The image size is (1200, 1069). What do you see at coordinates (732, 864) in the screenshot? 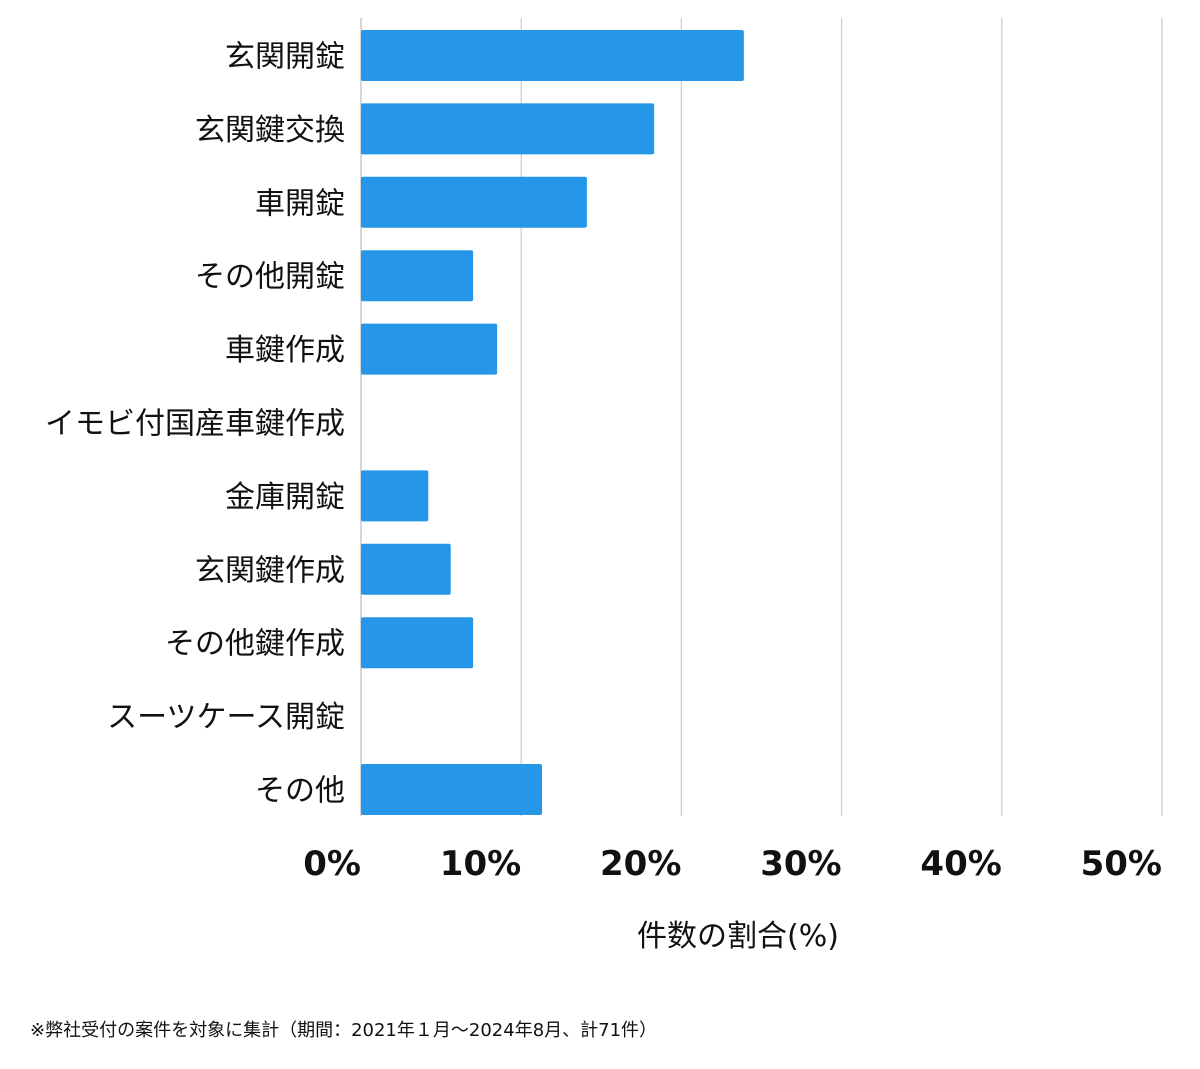
I see `x-tick-labels: 0% 10% 20% 30% 40% 50%` at bounding box center [732, 864].